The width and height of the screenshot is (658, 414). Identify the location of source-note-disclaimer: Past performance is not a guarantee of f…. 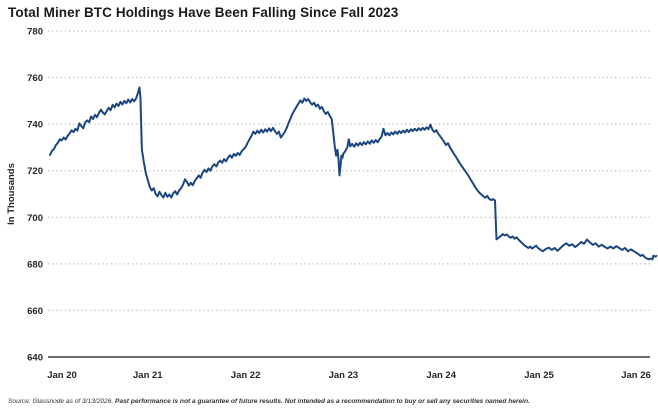
(322, 401).